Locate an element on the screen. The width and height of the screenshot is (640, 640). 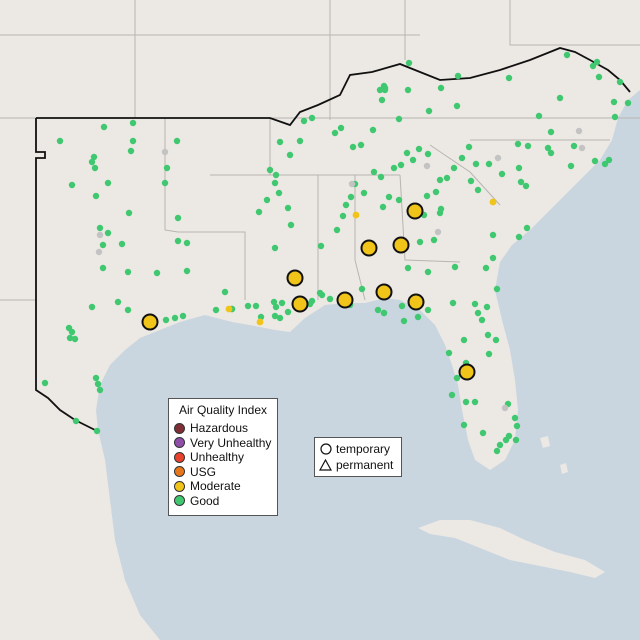
moderate-small-markers is located at coordinates (361, 262).